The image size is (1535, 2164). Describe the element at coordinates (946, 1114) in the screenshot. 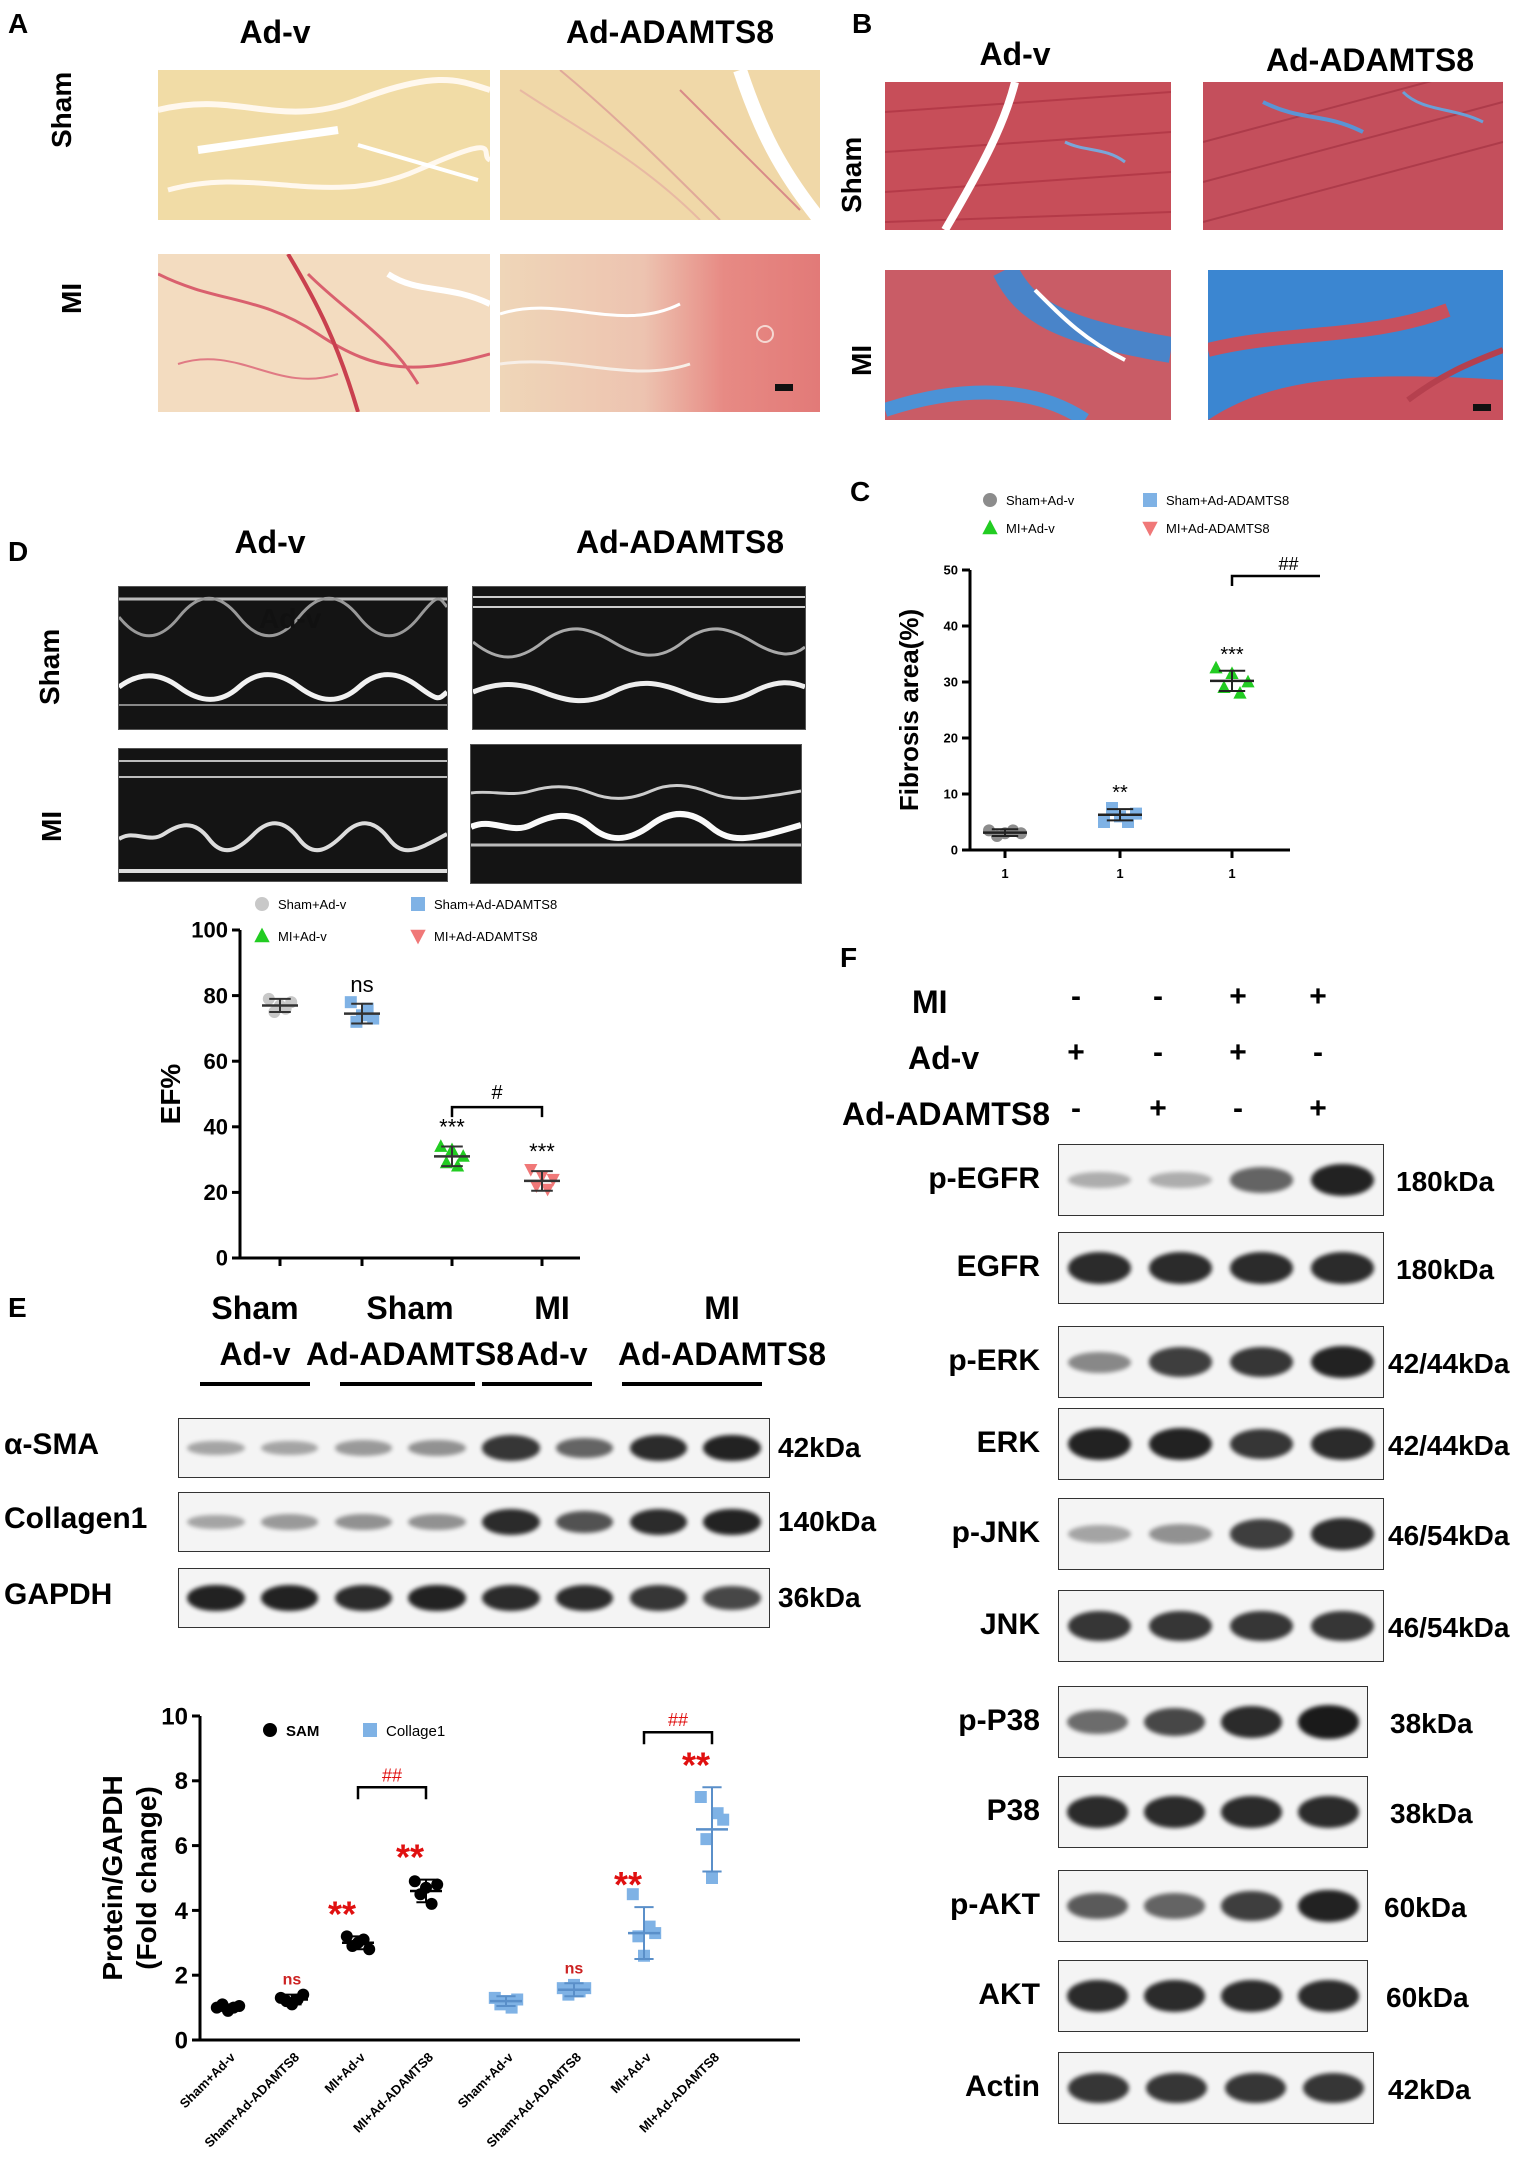

I see `treatment-label: Ad-ADAMTS8` at that location.